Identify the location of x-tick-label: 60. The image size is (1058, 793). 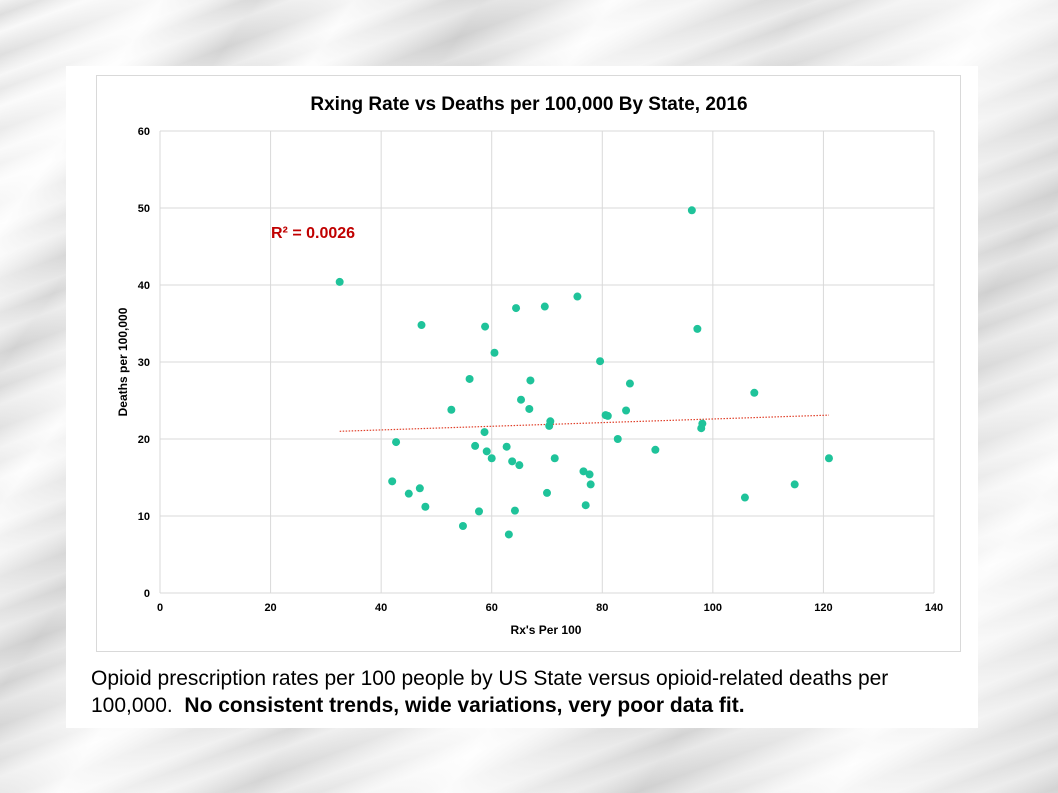
(492, 608).